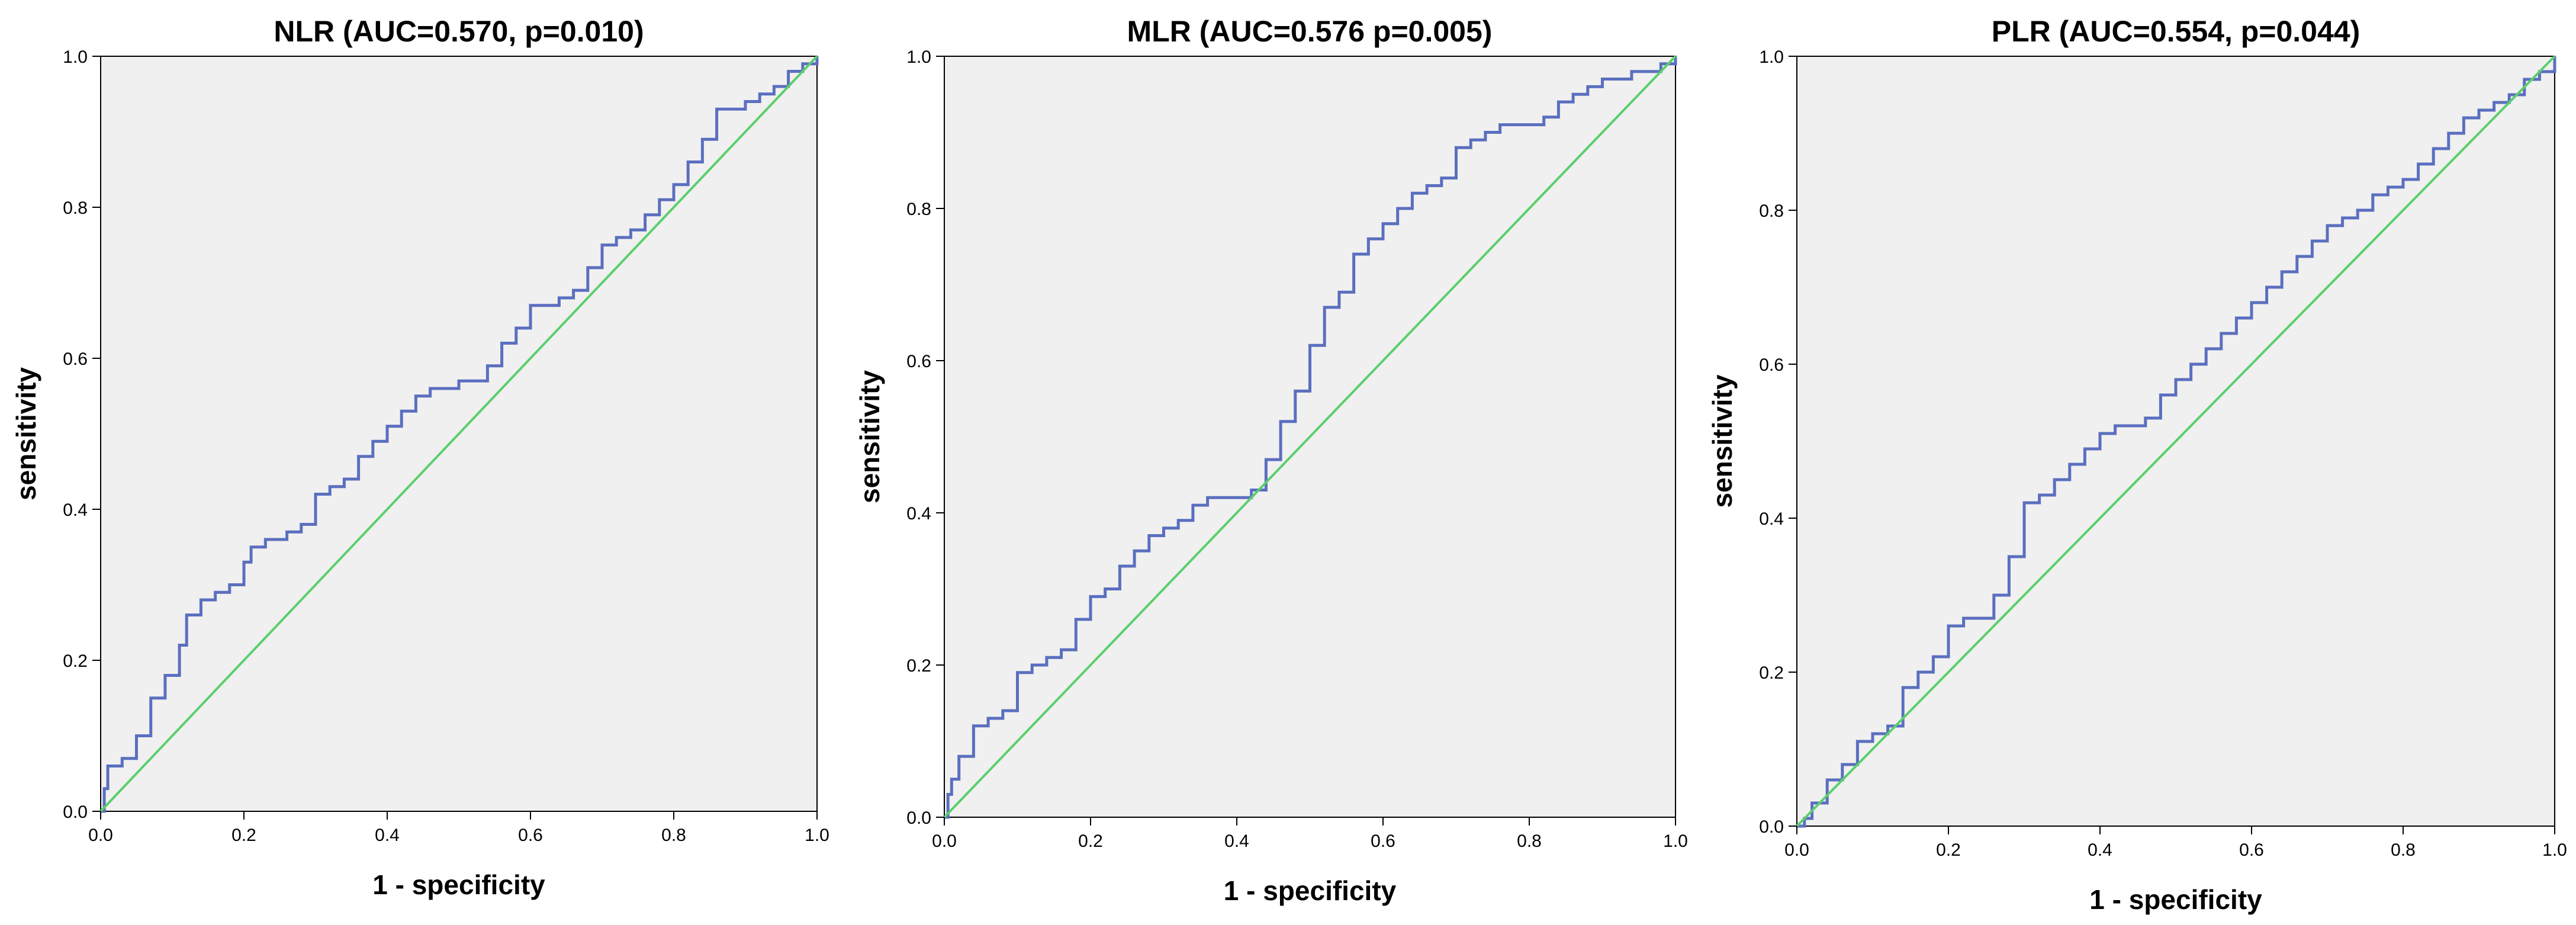 The image size is (2576, 925). Describe the element at coordinates (1310, 31) in the screenshot. I see `chart-title: MLR (AUC=0.576 p=0.005)` at that location.